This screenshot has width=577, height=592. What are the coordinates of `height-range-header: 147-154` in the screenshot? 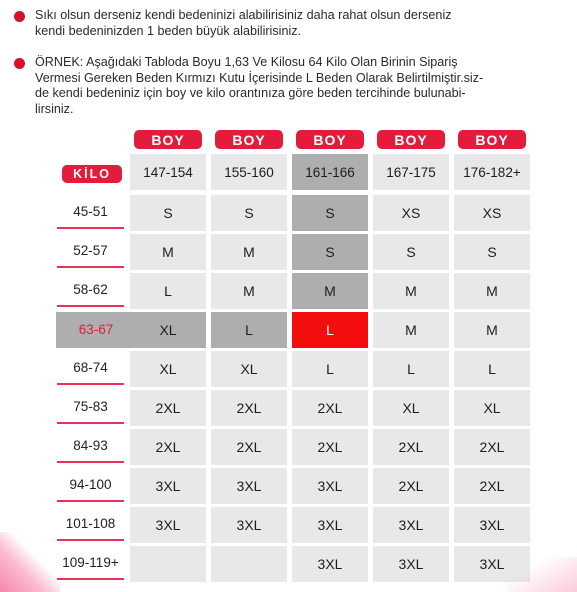 It's located at (168, 172).